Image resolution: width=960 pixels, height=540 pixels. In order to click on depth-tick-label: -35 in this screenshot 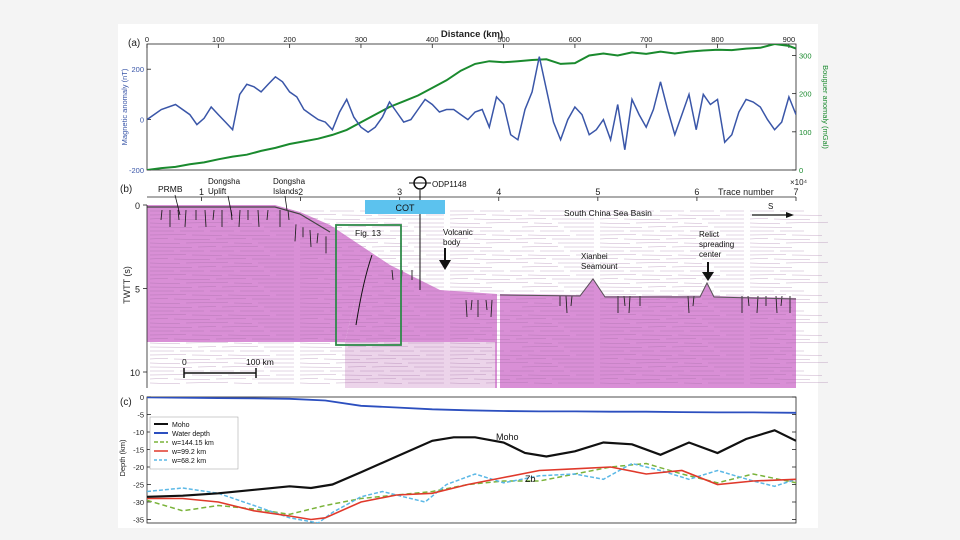, I will do `click(138, 520)`.